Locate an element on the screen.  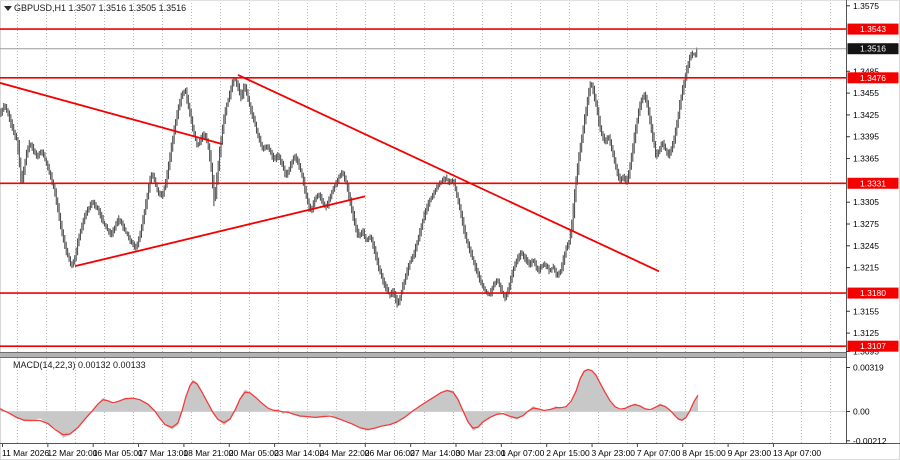
macd-tick-label: 0.00319 is located at coordinates (868, 368).